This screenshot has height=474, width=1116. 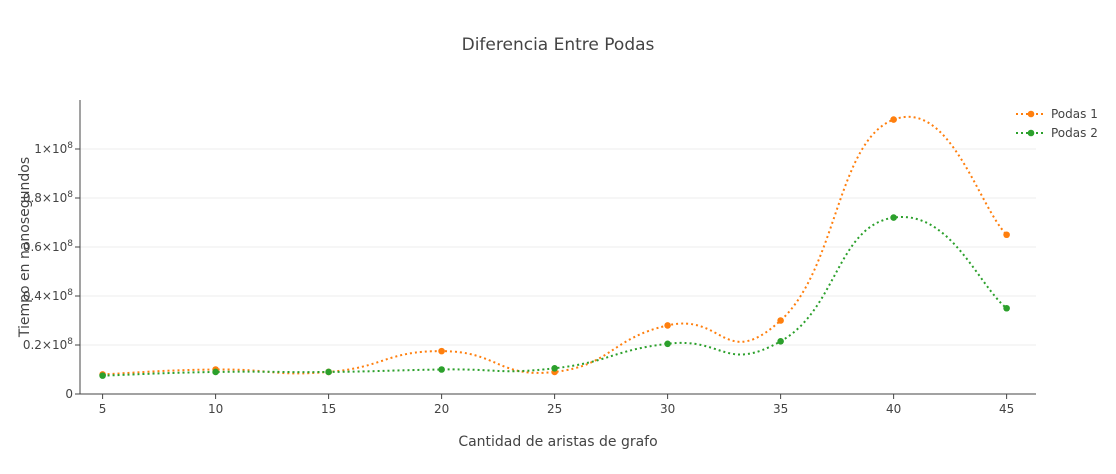 I want to click on x-tick-label: 10, so click(x=215, y=409).